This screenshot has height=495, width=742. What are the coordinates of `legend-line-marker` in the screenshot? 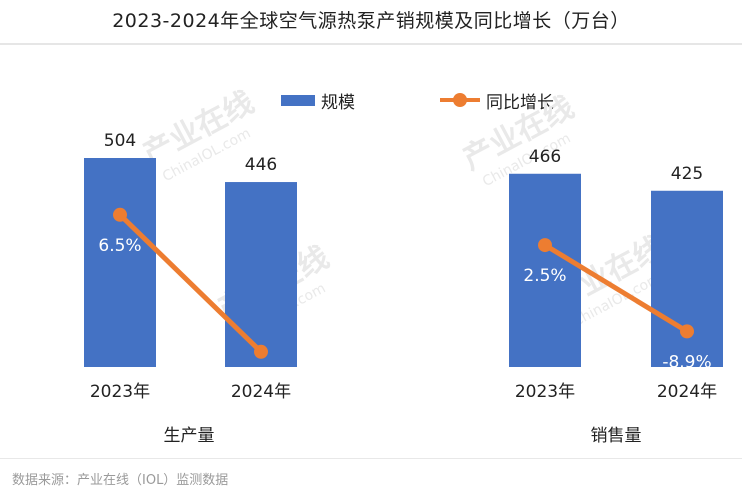 It's located at (460, 100).